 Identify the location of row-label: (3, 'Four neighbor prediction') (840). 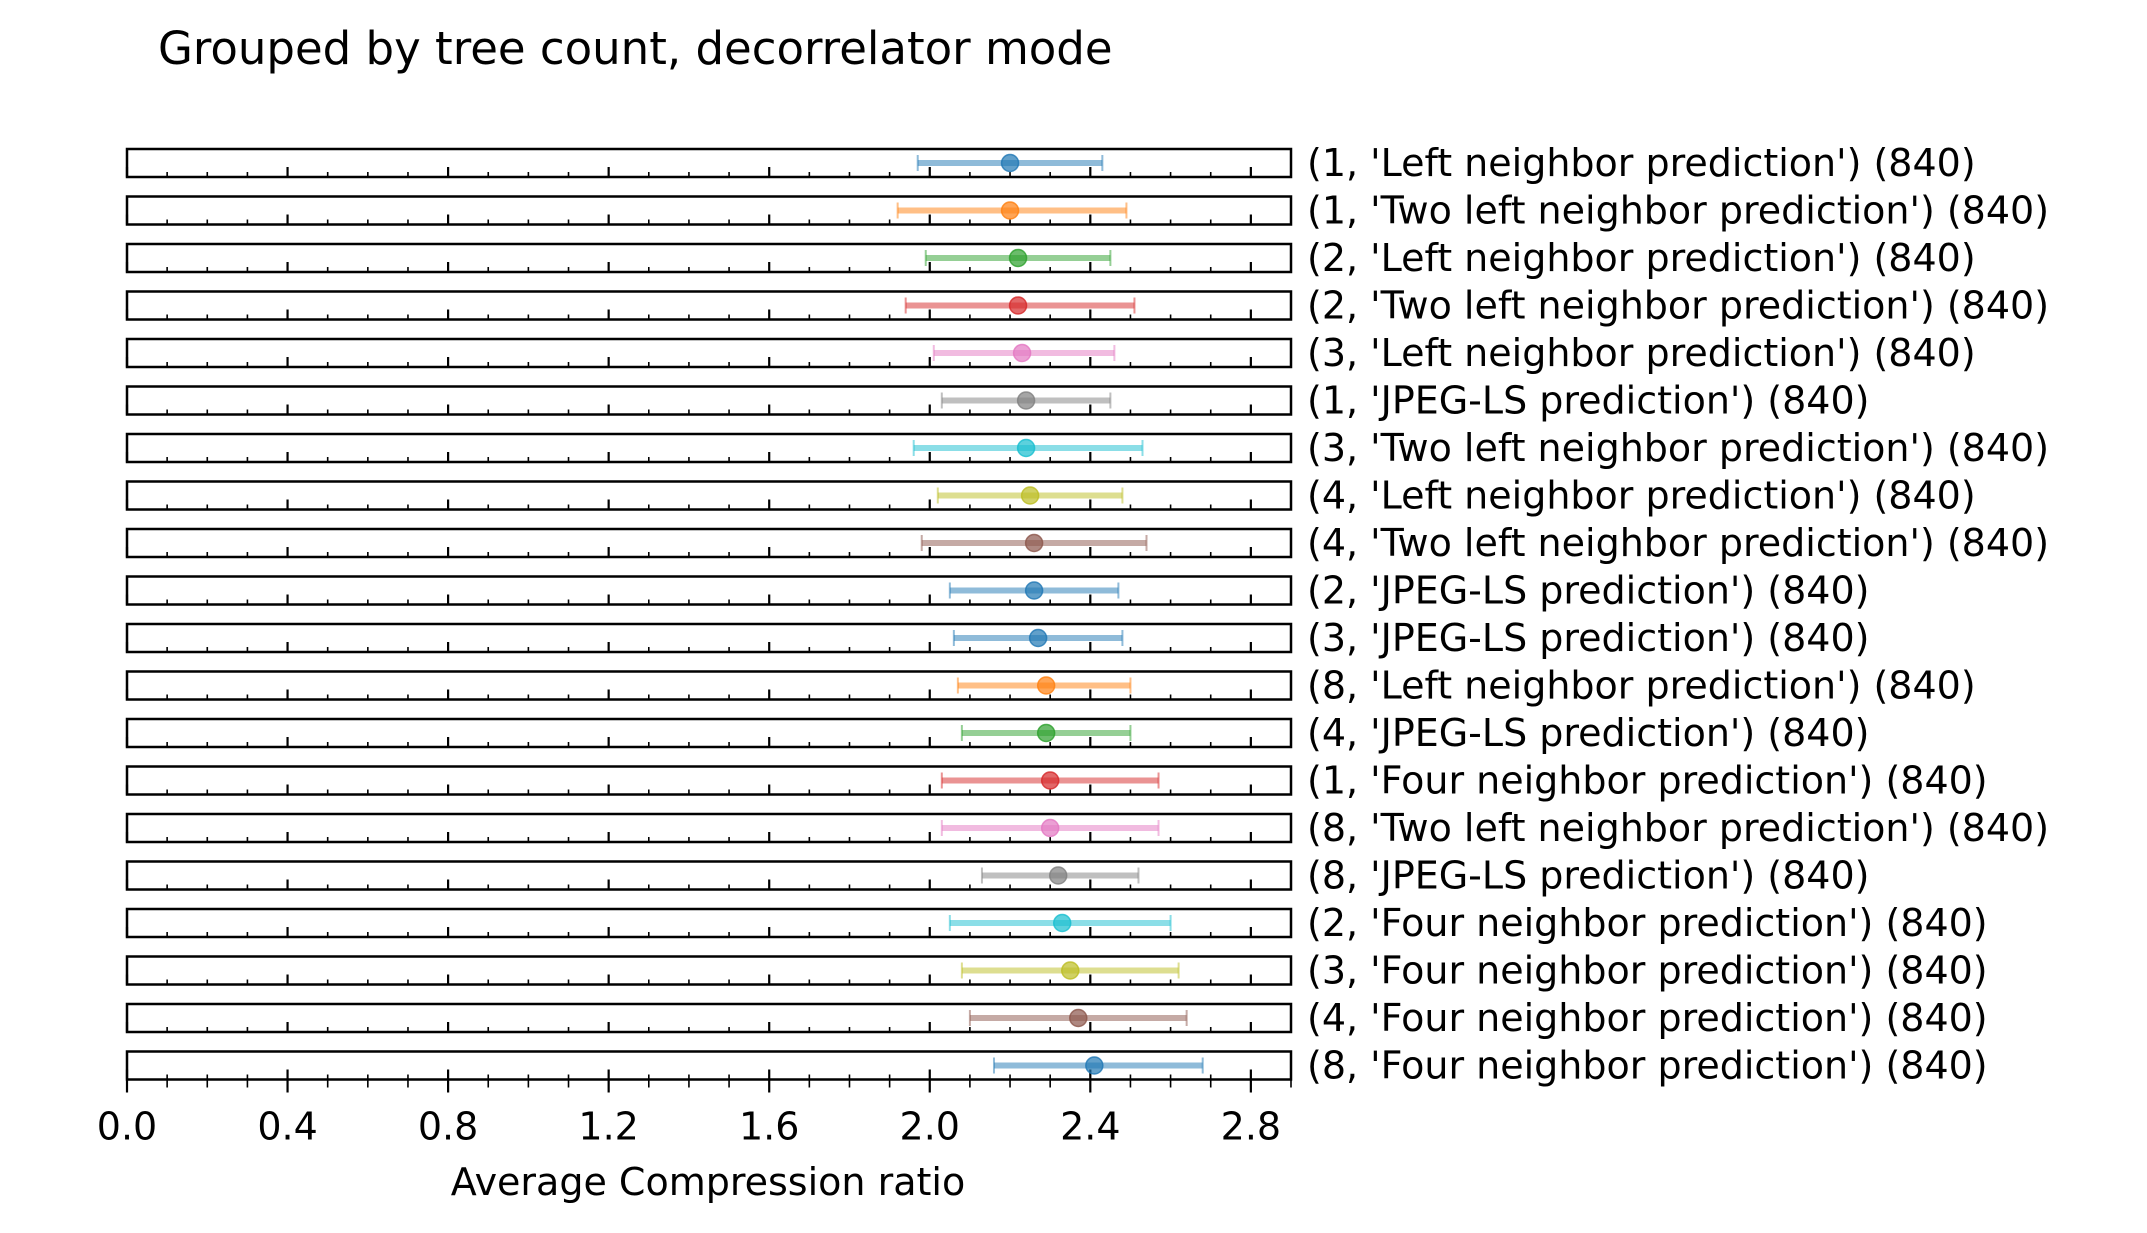
(1647, 971).